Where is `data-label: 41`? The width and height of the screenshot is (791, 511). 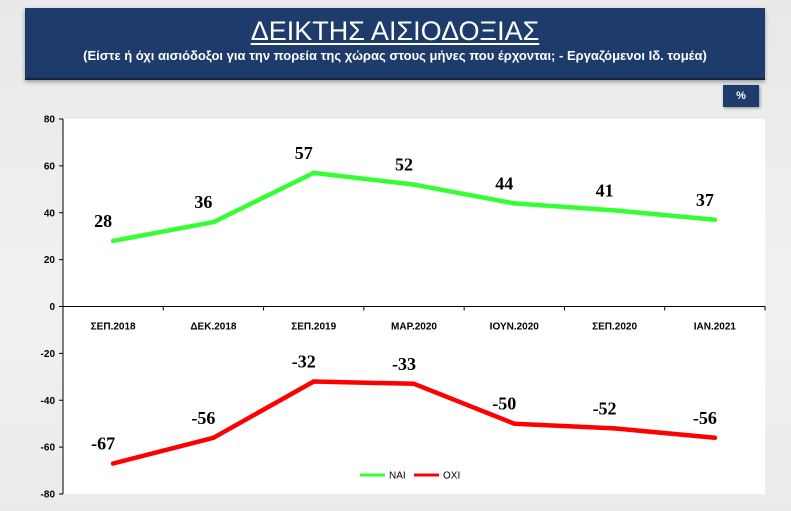
data-label: 41 is located at coordinates (605, 190).